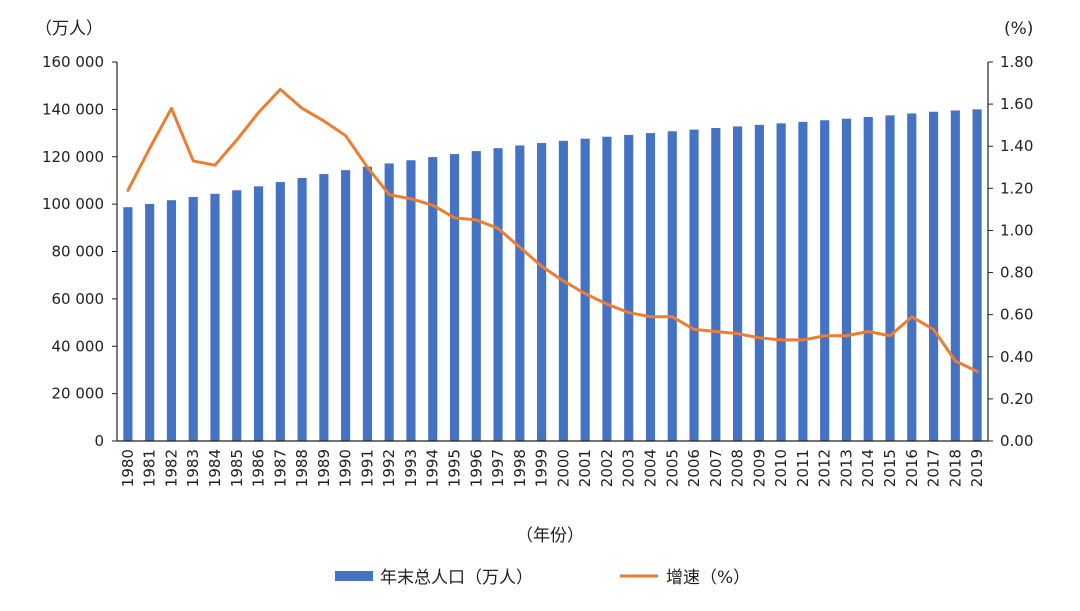 Image resolution: width=1080 pixels, height=611 pixels. I want to click on legend-bar-swatch, so click(354, 576).